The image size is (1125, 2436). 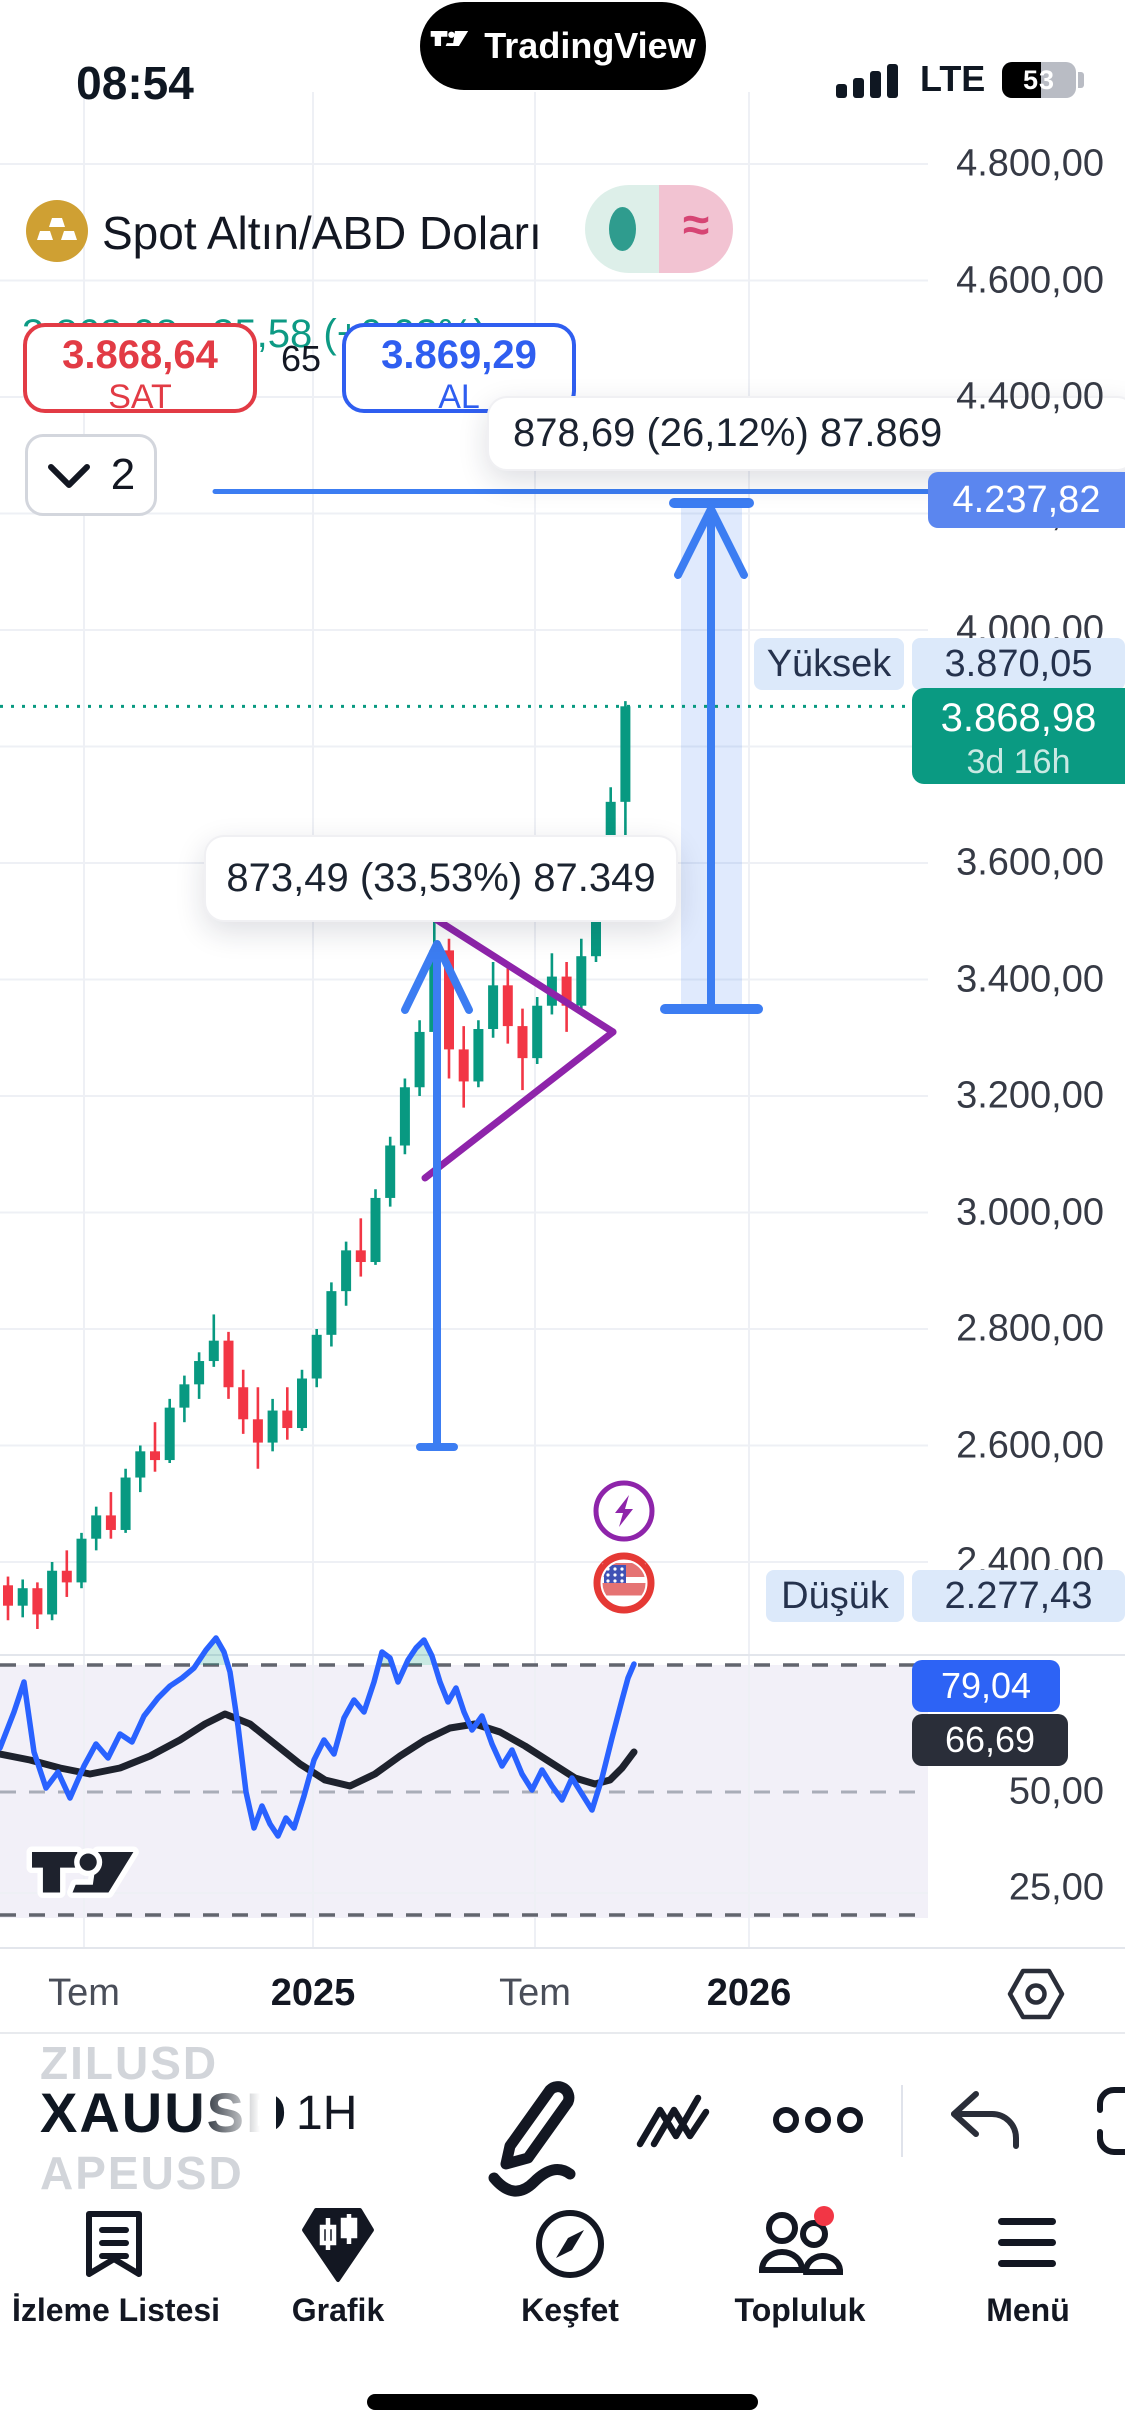 I want to click on toggle-dot-option, so click(x=622, y=229).